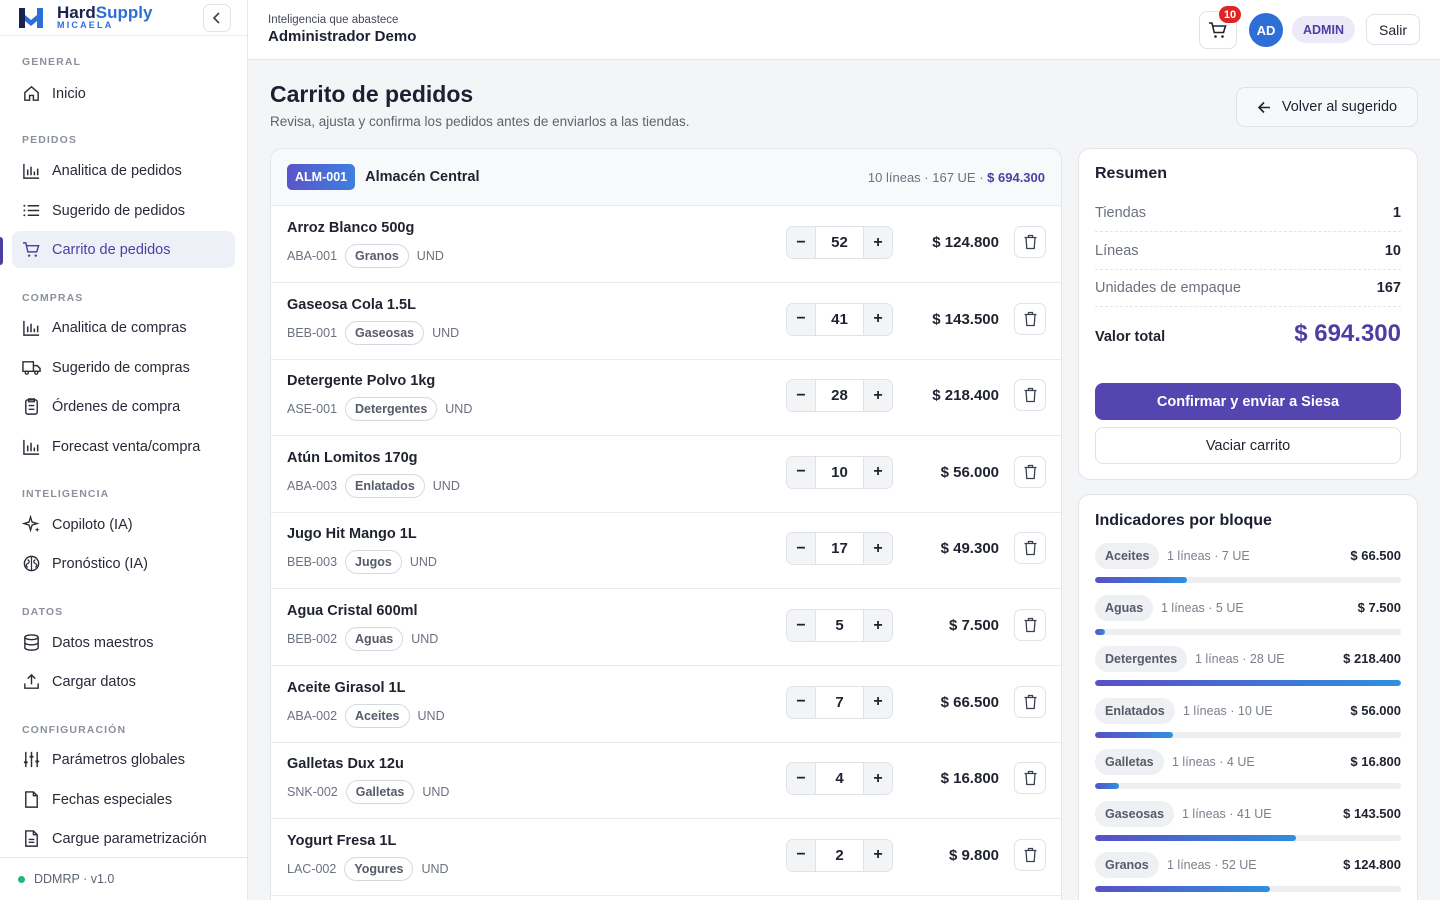 The width and height of the screenshot is (1440, 900). I want to click on nav-item-analitica-pedidos: Analitica de pedidos, so click(123, 170).